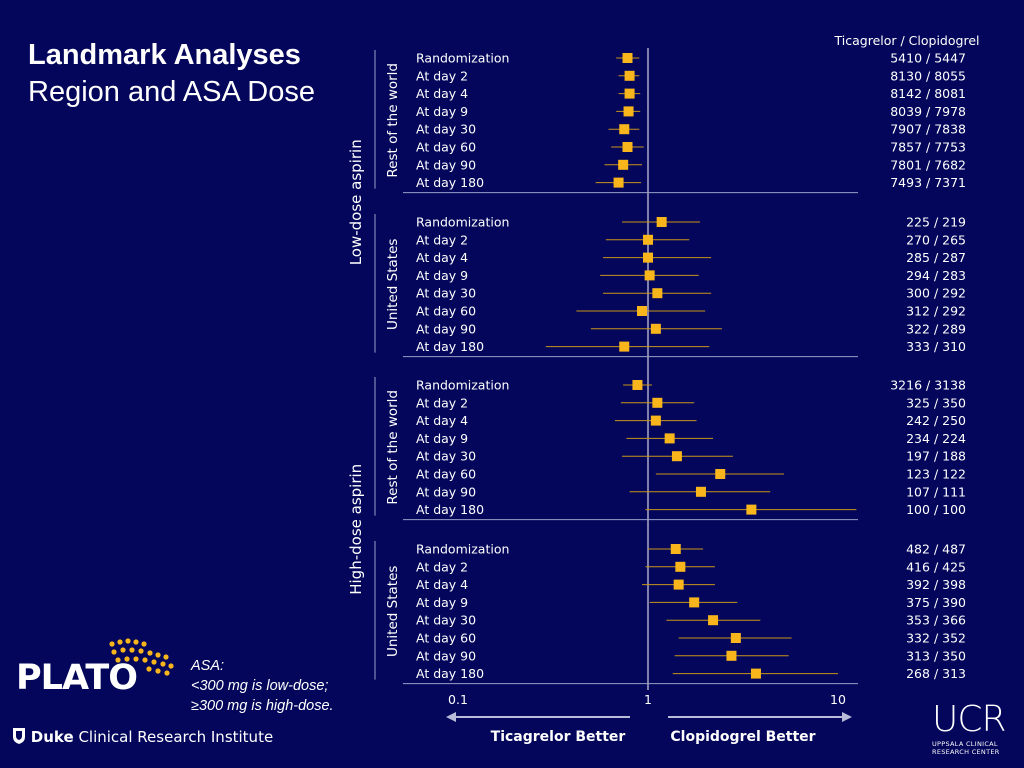  I want to click on patient-counts: 312 / 292, so click(936, 311).